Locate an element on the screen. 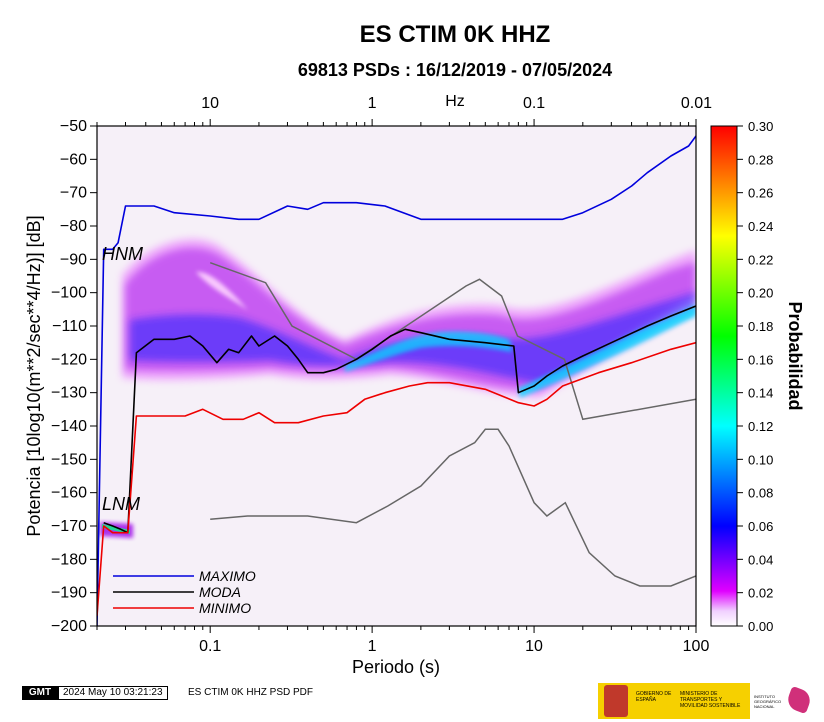 The image size is (824, 722). hnm-label: HNM is located at coordinates (122, 254).